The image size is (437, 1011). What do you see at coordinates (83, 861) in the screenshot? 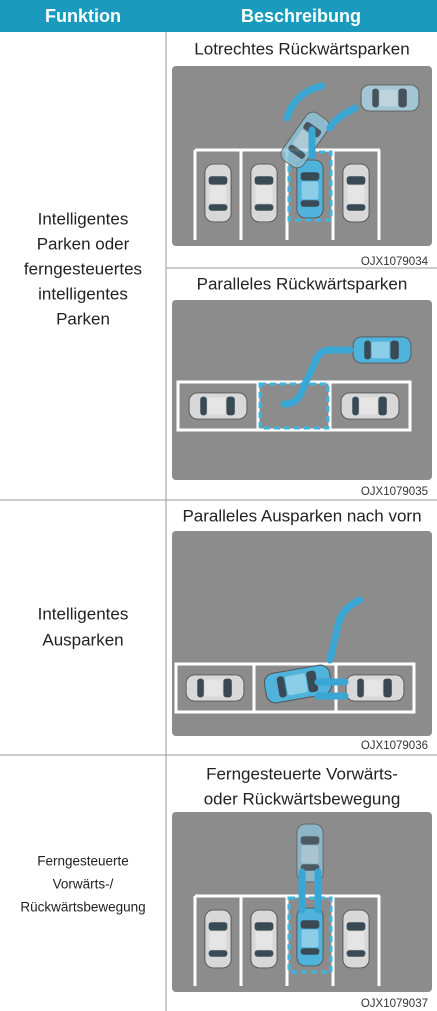
I see `function-text: Ferngesteuerte` at bounding box center [83, 861].